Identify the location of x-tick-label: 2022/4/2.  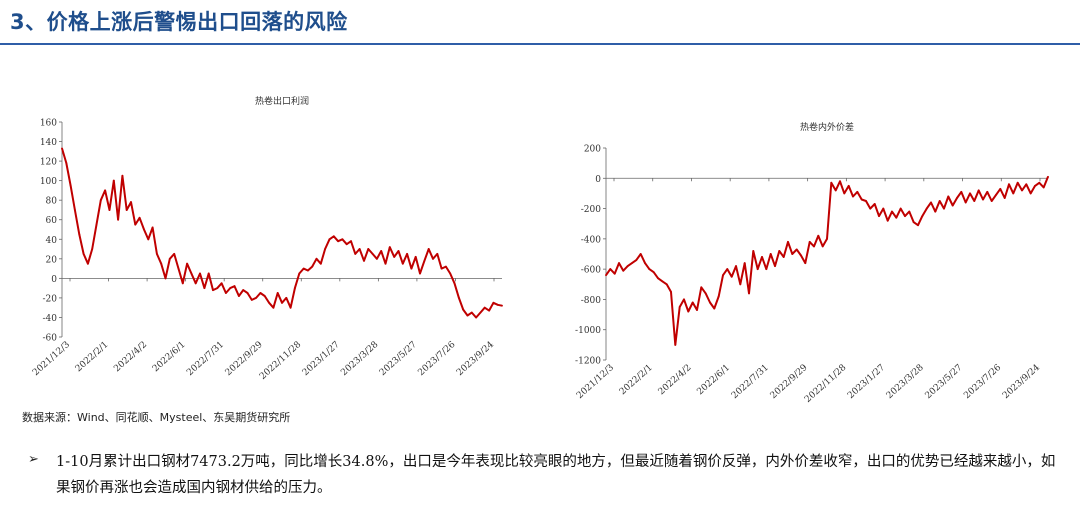
(130, 357).